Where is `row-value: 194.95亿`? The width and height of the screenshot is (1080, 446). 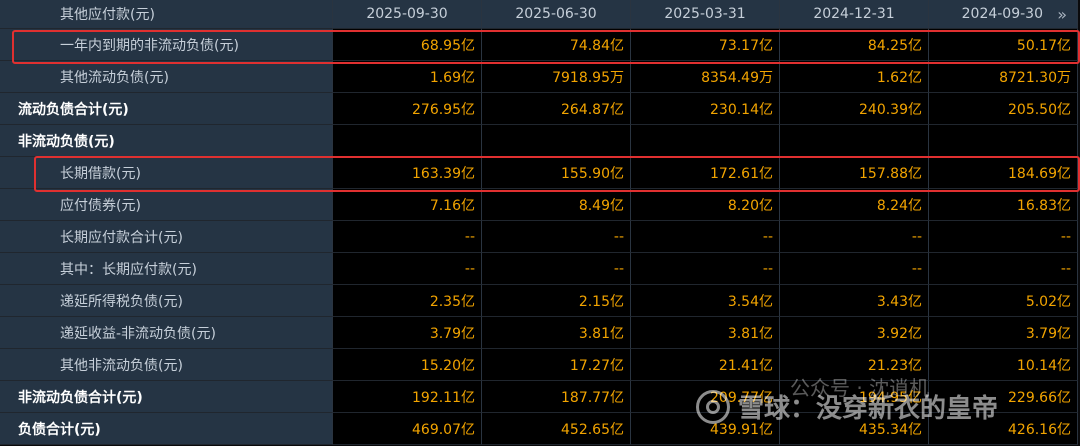
row-value: 194.95亿 is located at coordinates (854, 397).